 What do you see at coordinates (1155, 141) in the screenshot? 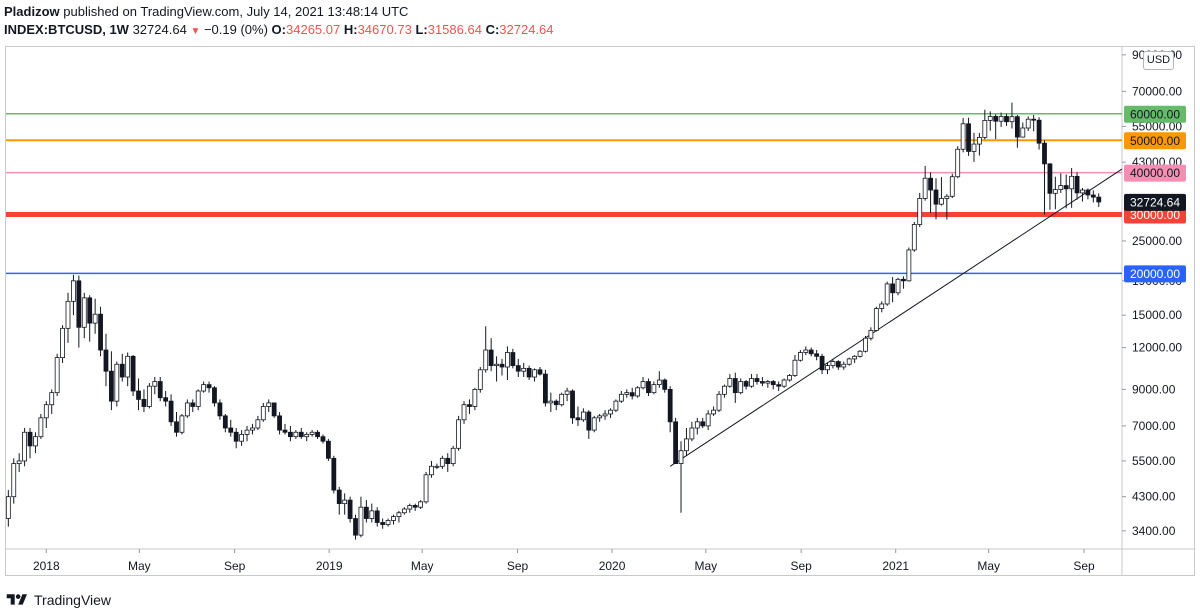
I see `level-label: 50000.00` at bounding box center [1155, 141].